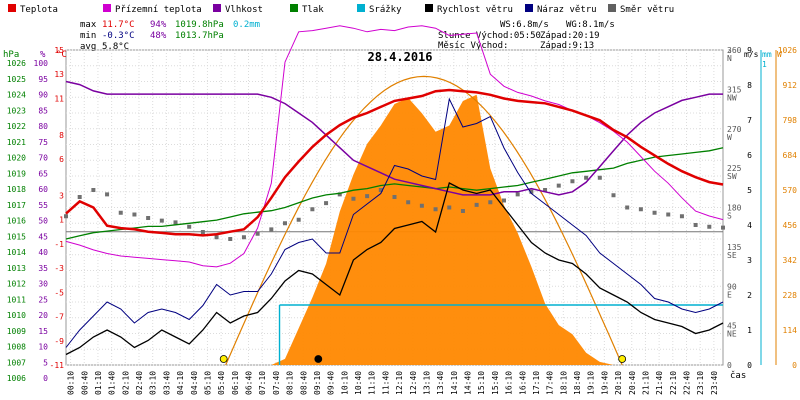 Image resolution: width=800 pixels, height=400 pixels. I want to click on axis-degc-tick: 15, so click(59, 50).